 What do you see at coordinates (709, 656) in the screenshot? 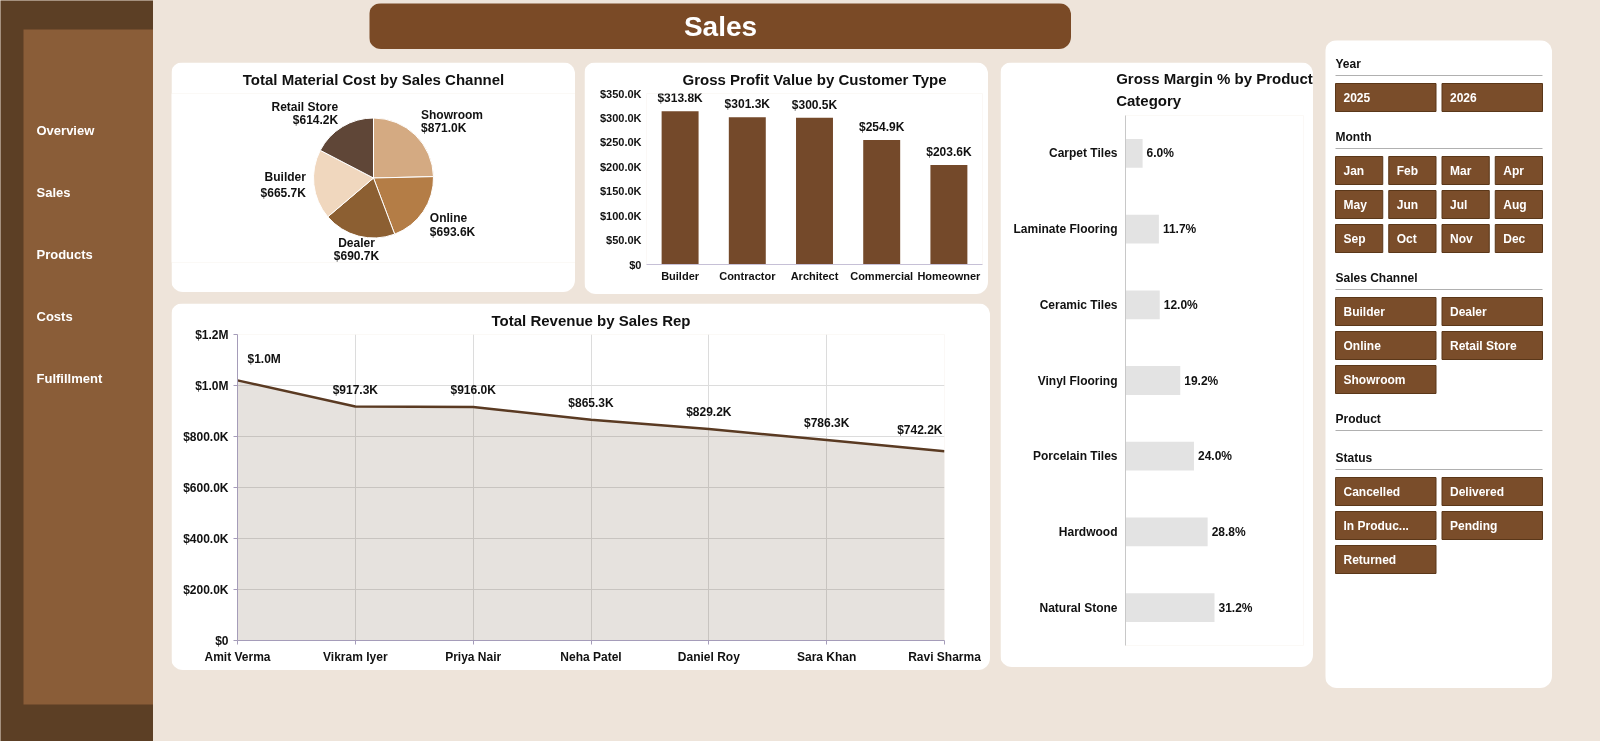
I see `x-tick-label: Daniel Roy` at bounding box center [709, 656].